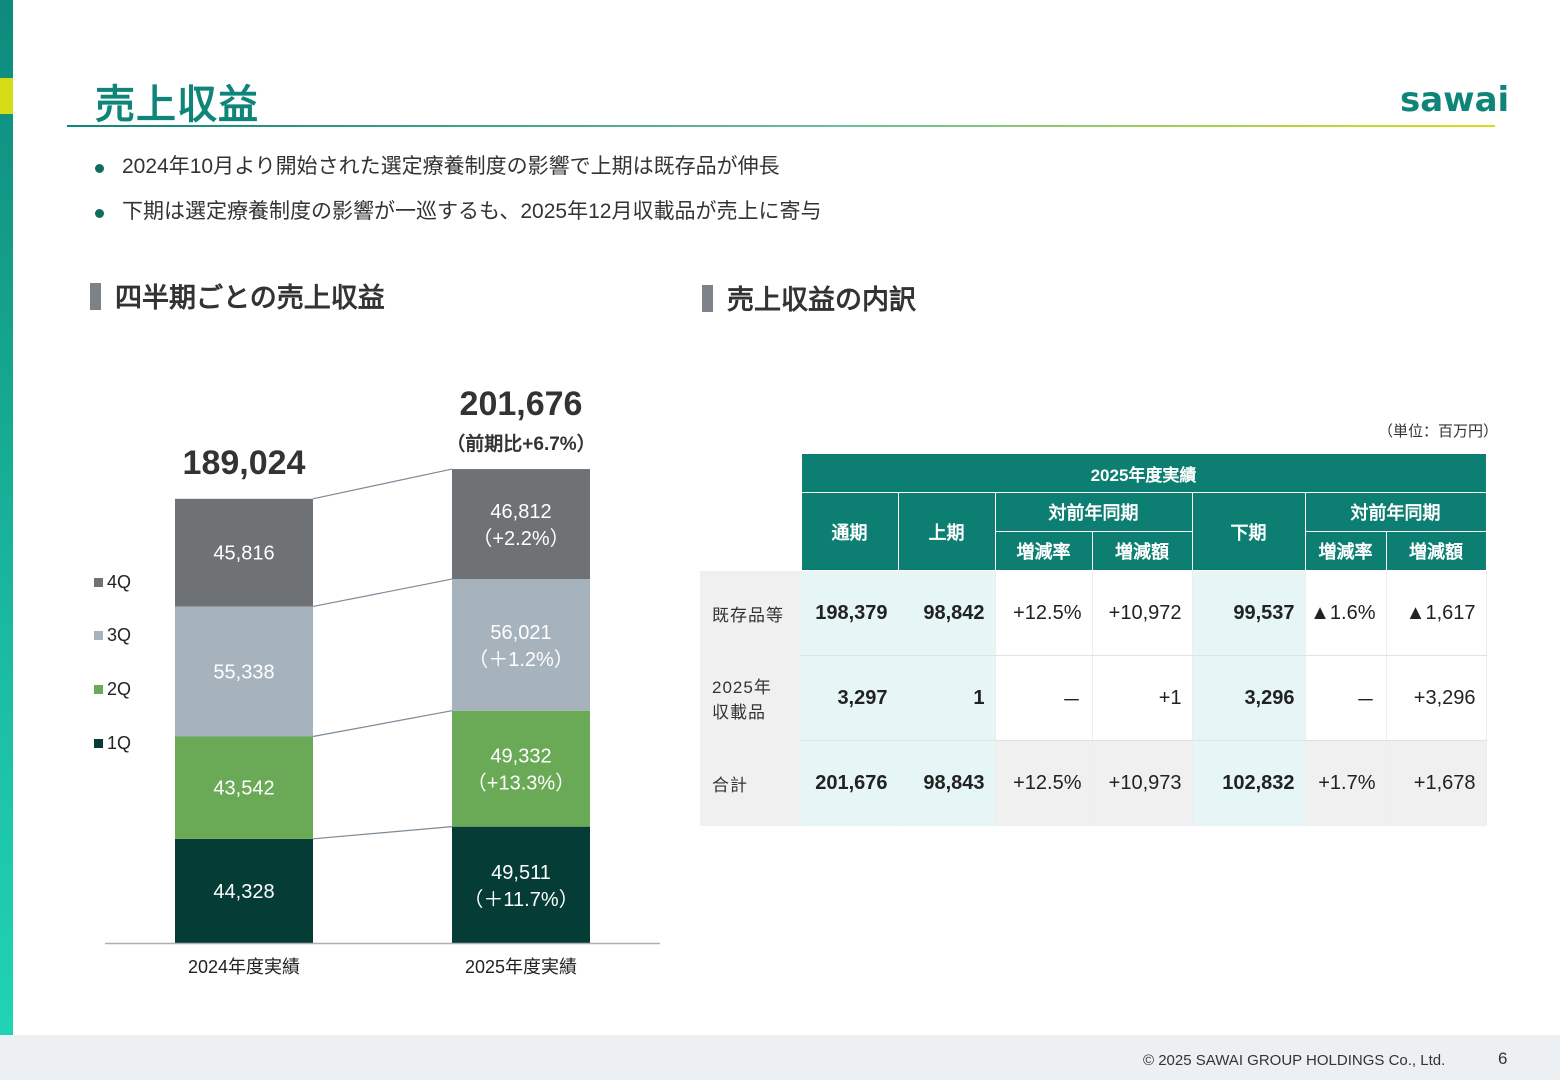  Describe the element at coordinates (177, 105) in the screenshot. I see `page-title: 売上収益` at that location.